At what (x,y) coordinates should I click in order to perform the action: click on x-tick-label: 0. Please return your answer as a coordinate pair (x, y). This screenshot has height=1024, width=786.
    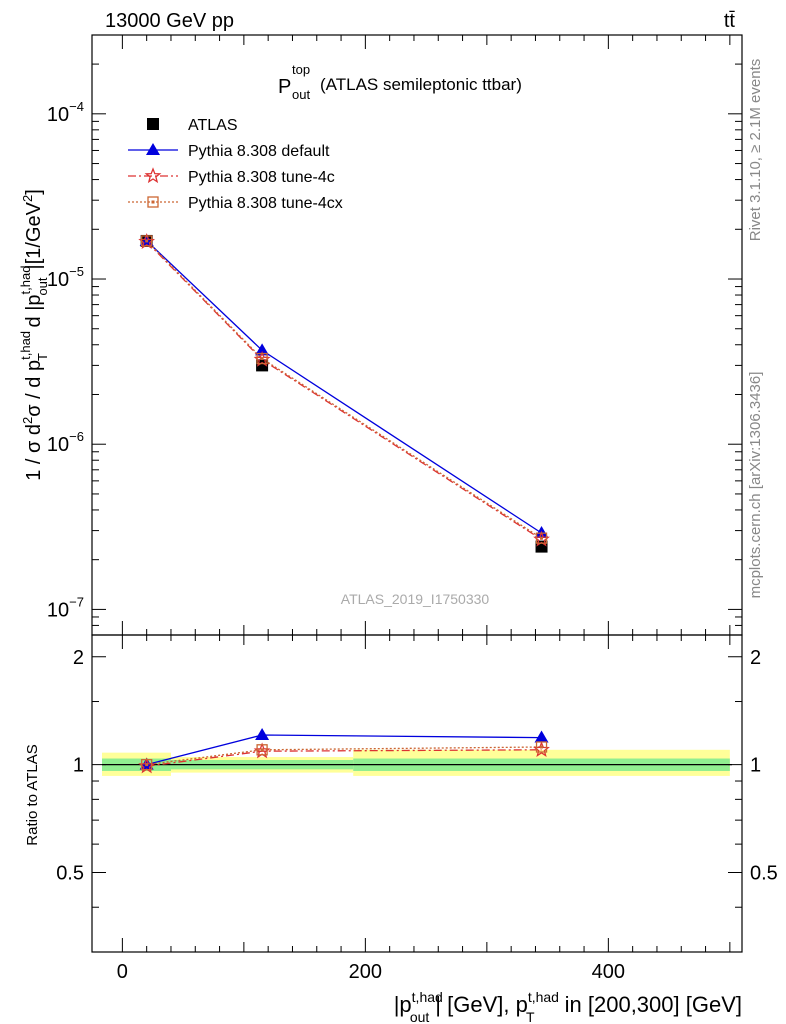
    Looking at the image, I should click on (122, 972).